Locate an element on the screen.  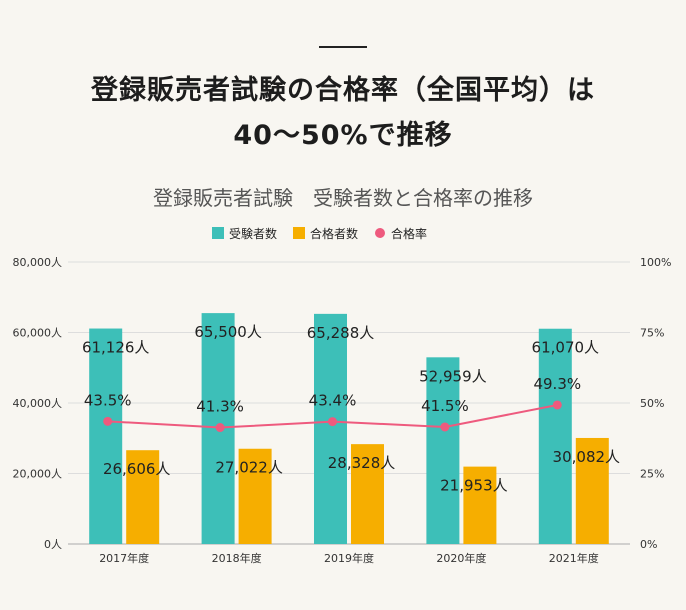
page-headline-line1: 登録販売者試験の合格率（全国平均）は is located at coordinates (343, 90).